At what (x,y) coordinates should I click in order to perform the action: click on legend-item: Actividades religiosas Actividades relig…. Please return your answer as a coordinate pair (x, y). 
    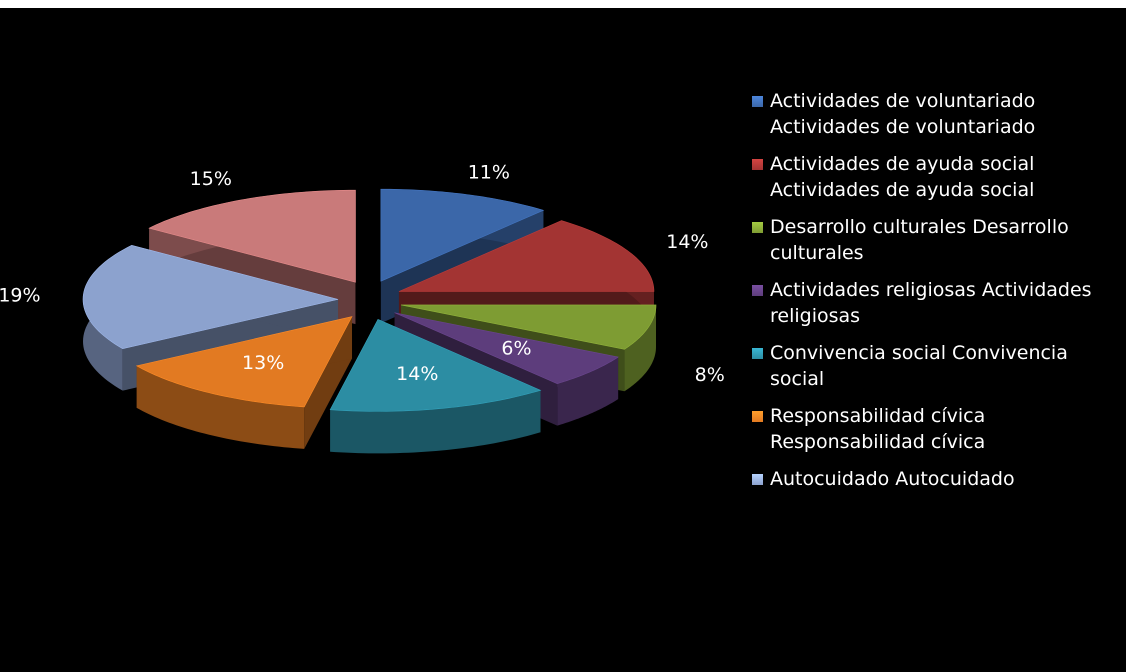
    Looking at the image, I should click on (932, 303).